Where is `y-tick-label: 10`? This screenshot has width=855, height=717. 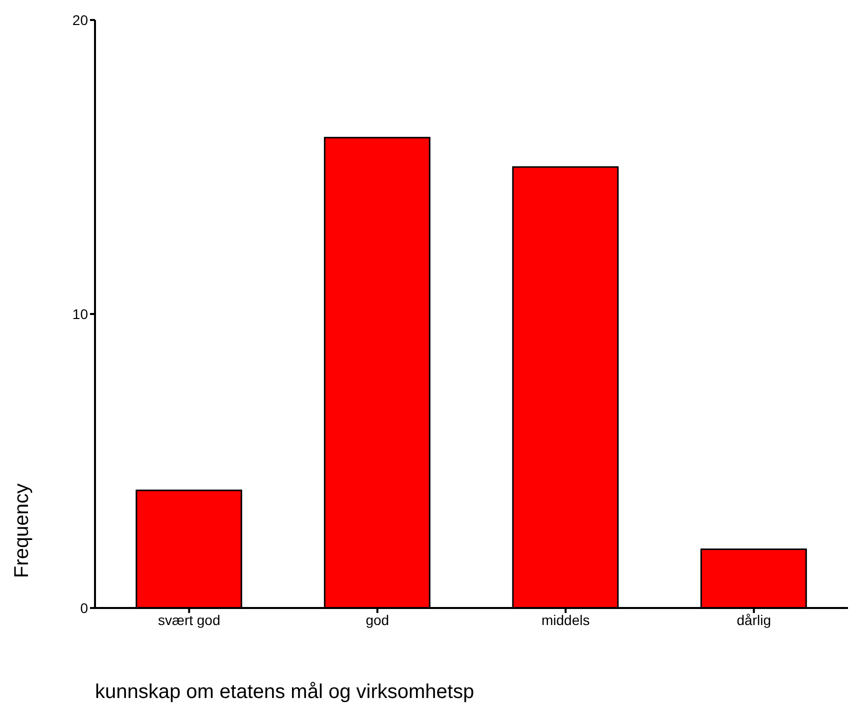 y-tick-label: 10 is located at coordinates (80, 314).